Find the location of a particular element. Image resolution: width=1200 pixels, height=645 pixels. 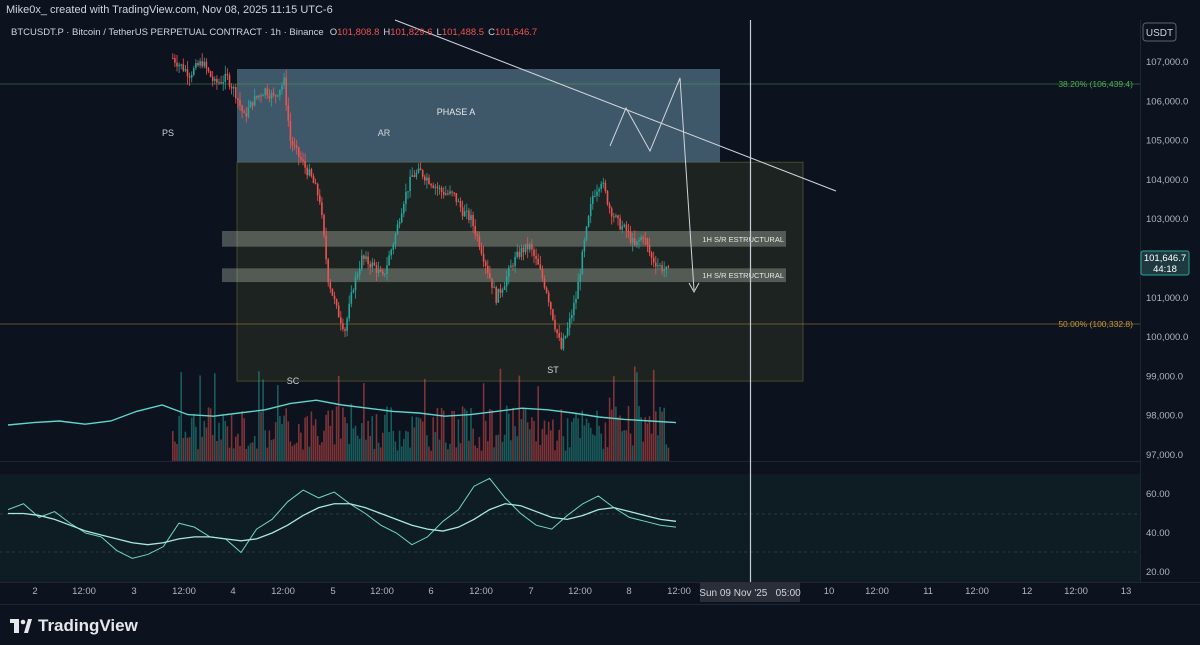

footer: TradingView is located at coordinates (600, 624).